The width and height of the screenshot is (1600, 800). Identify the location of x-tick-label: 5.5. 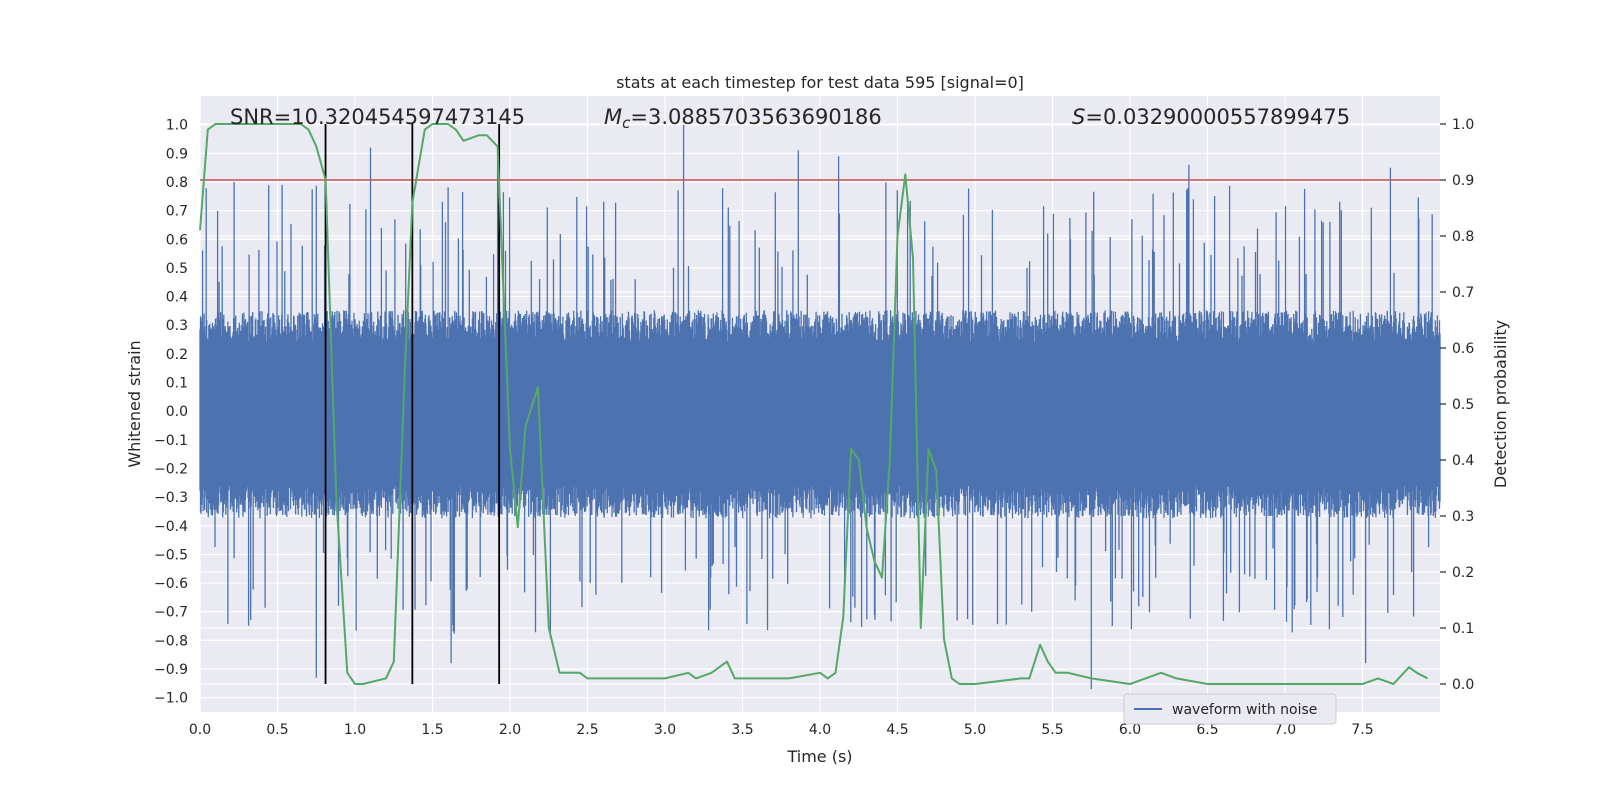
(1052, 730).